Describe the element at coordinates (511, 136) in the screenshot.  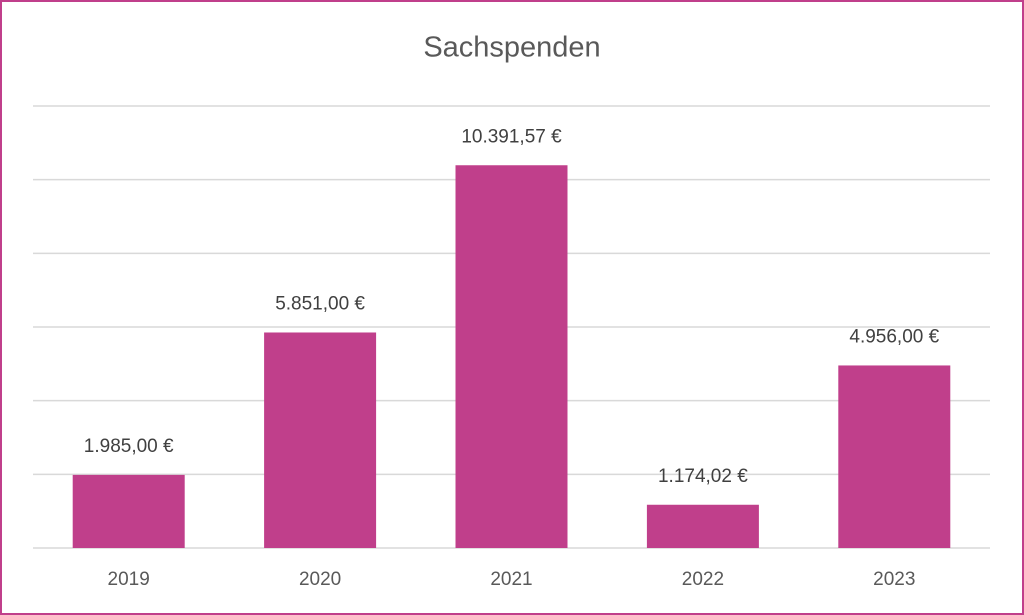
I see `data-label: 10.391,57 €` at that location.